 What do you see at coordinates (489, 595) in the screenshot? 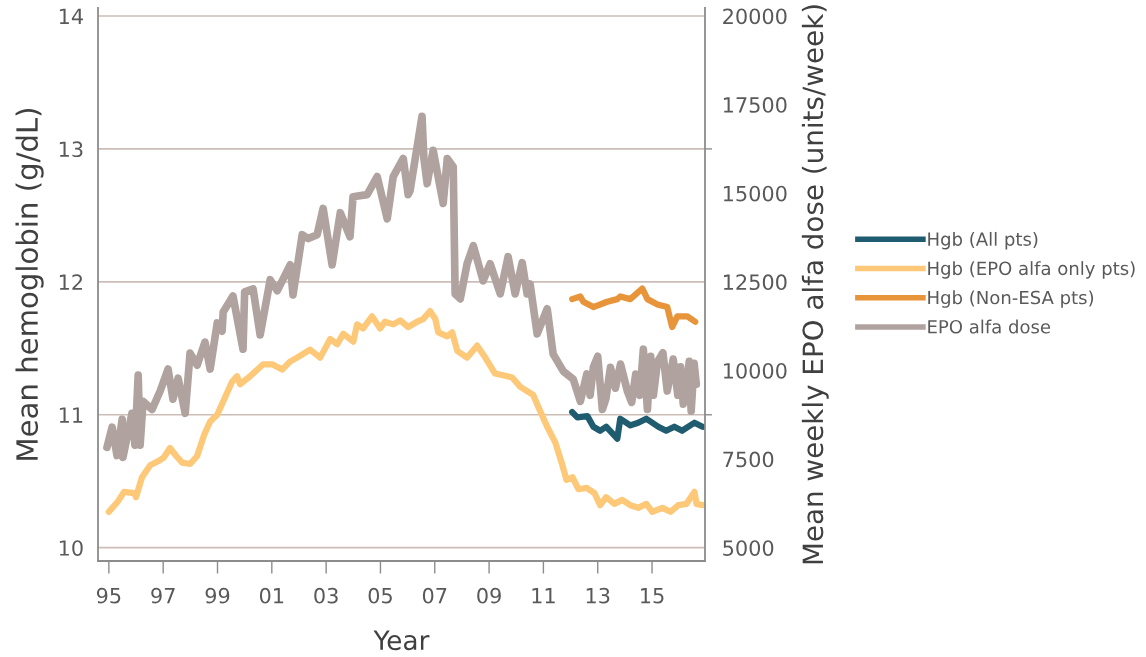
I see `x-tick-label: 09` at bounding box center [489, 595].